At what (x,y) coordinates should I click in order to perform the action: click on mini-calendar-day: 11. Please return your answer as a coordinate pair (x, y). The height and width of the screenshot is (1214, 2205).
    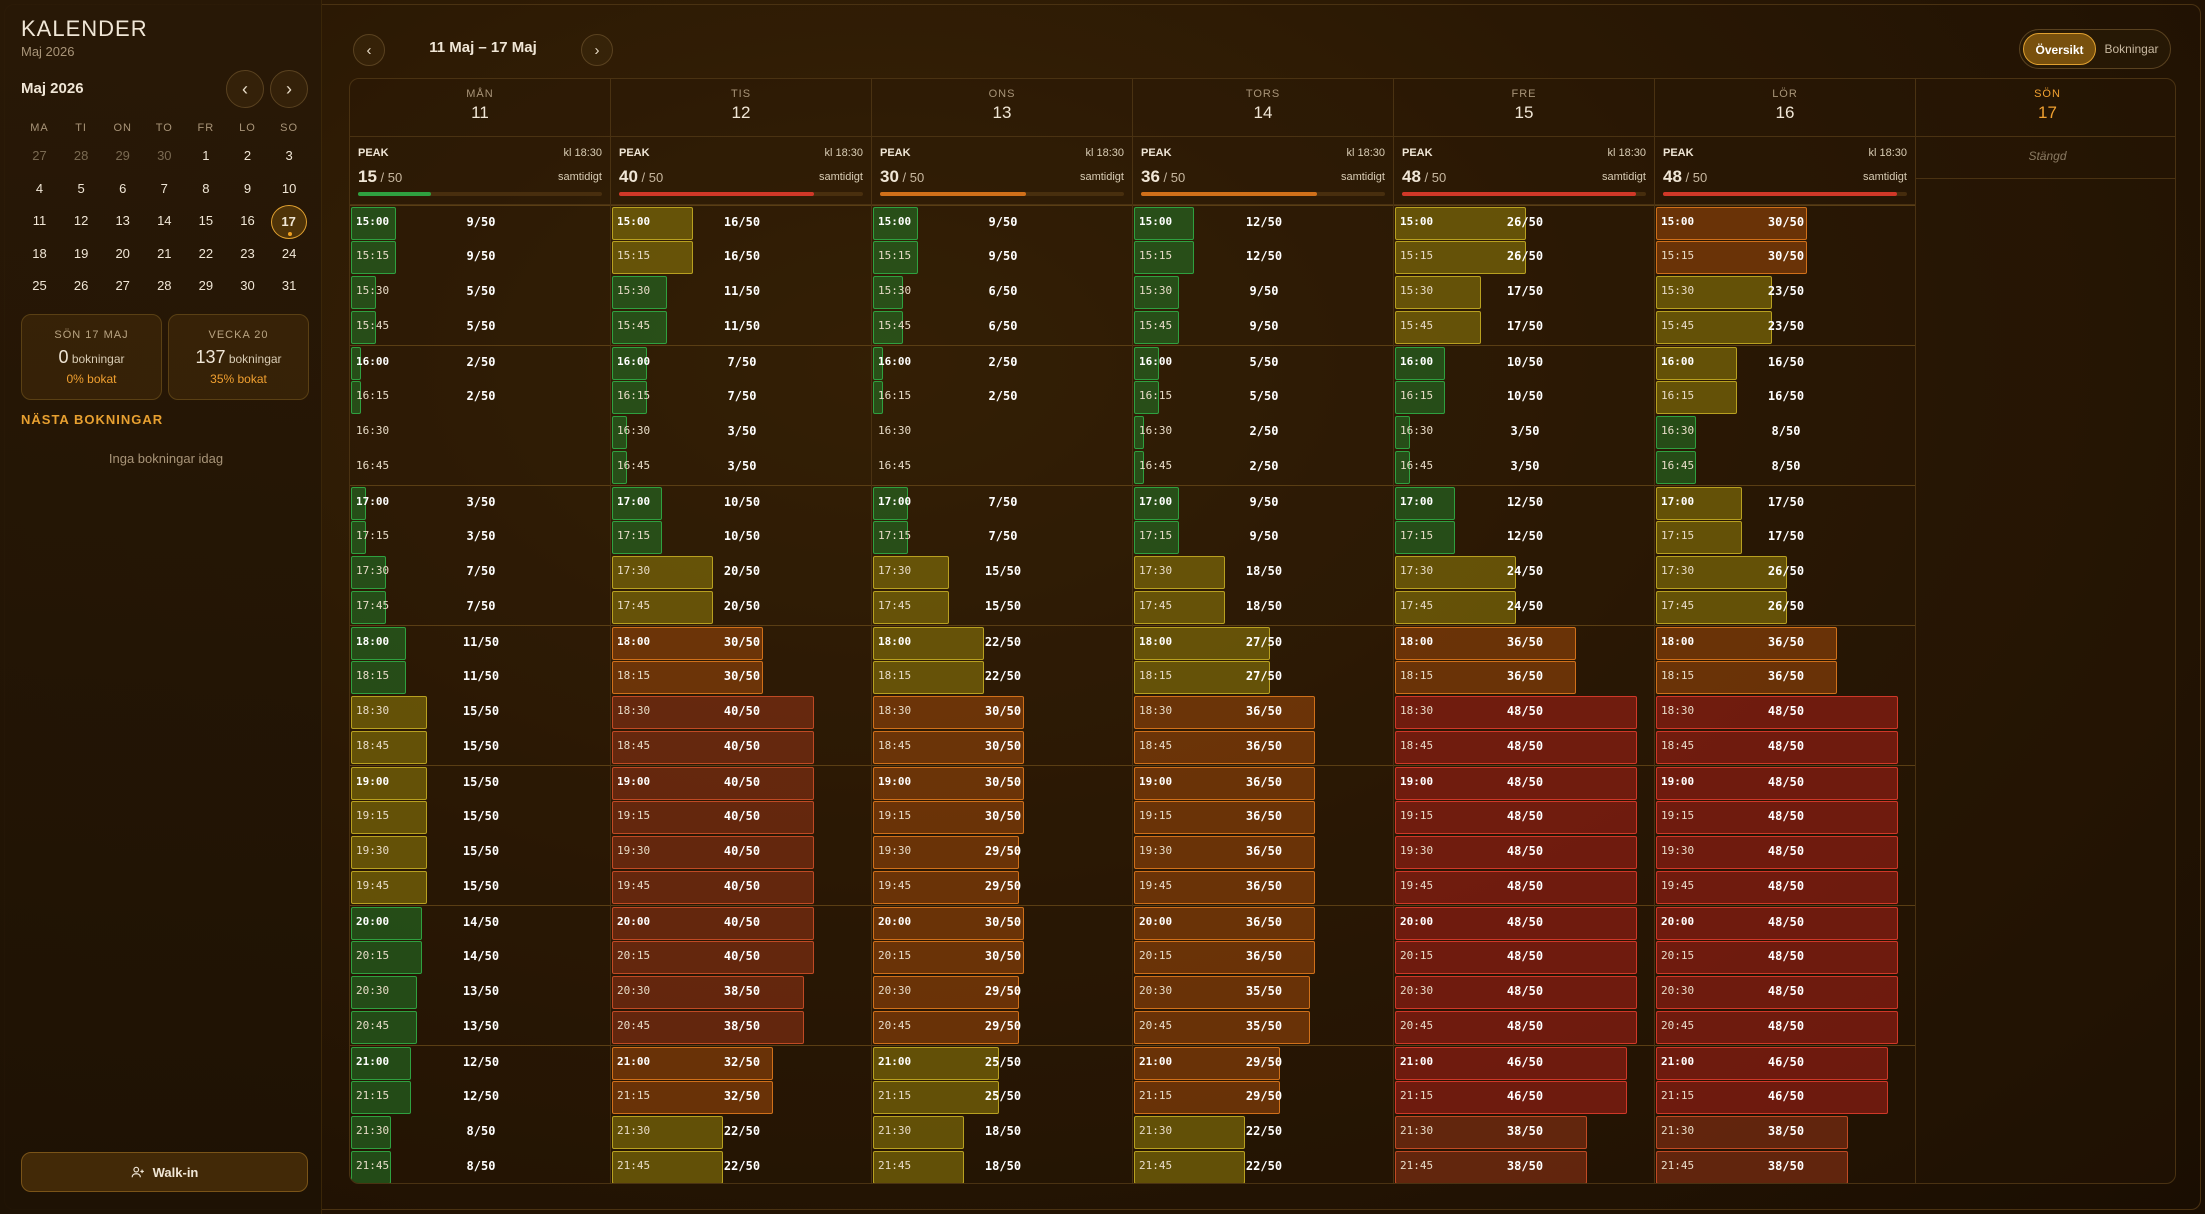
    Looking at the image, I should click on (39, 220).